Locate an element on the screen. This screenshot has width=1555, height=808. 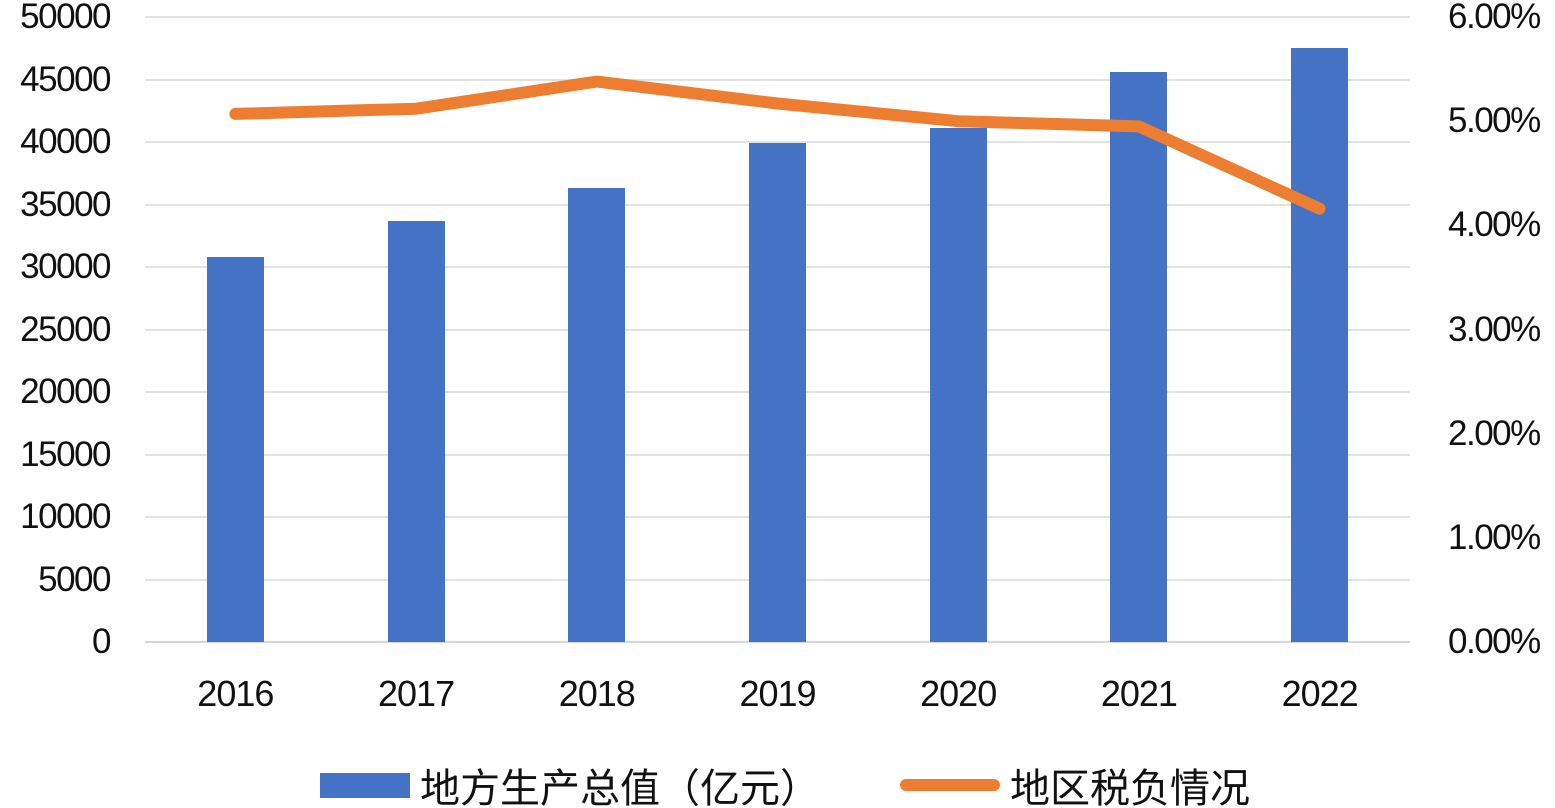
gdp-bar-2019 is located at coordinates (777, 392).